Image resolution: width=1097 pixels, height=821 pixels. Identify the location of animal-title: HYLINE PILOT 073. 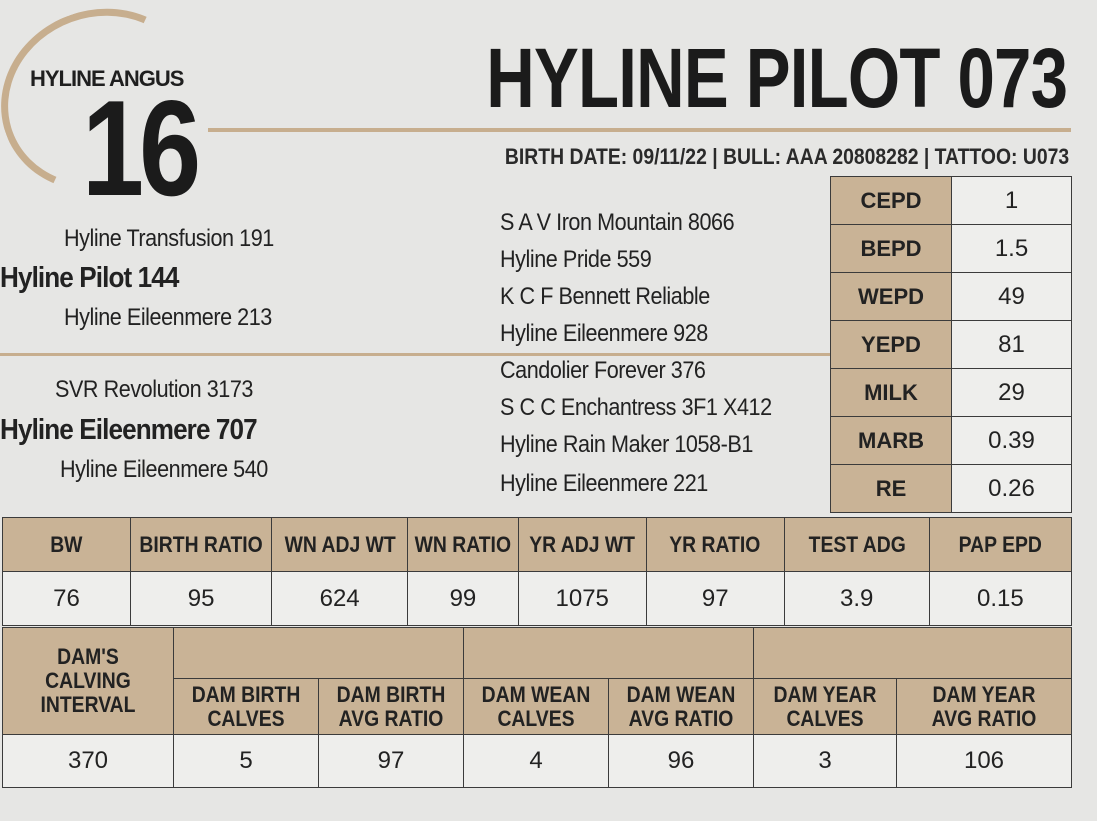
(777, 78).